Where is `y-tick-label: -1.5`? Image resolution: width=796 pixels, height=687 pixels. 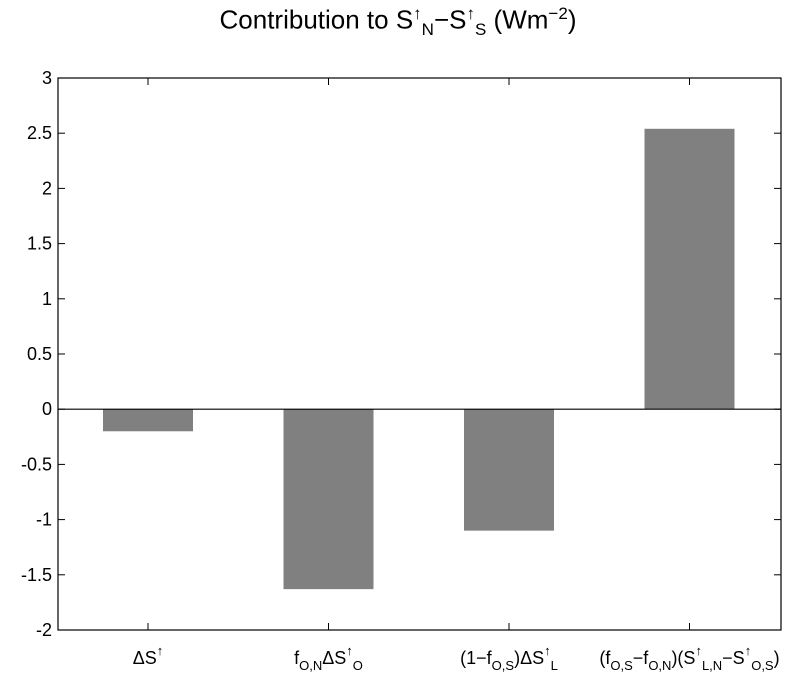
y-tick-label: -1.5 is located at coordinates (36, 575).